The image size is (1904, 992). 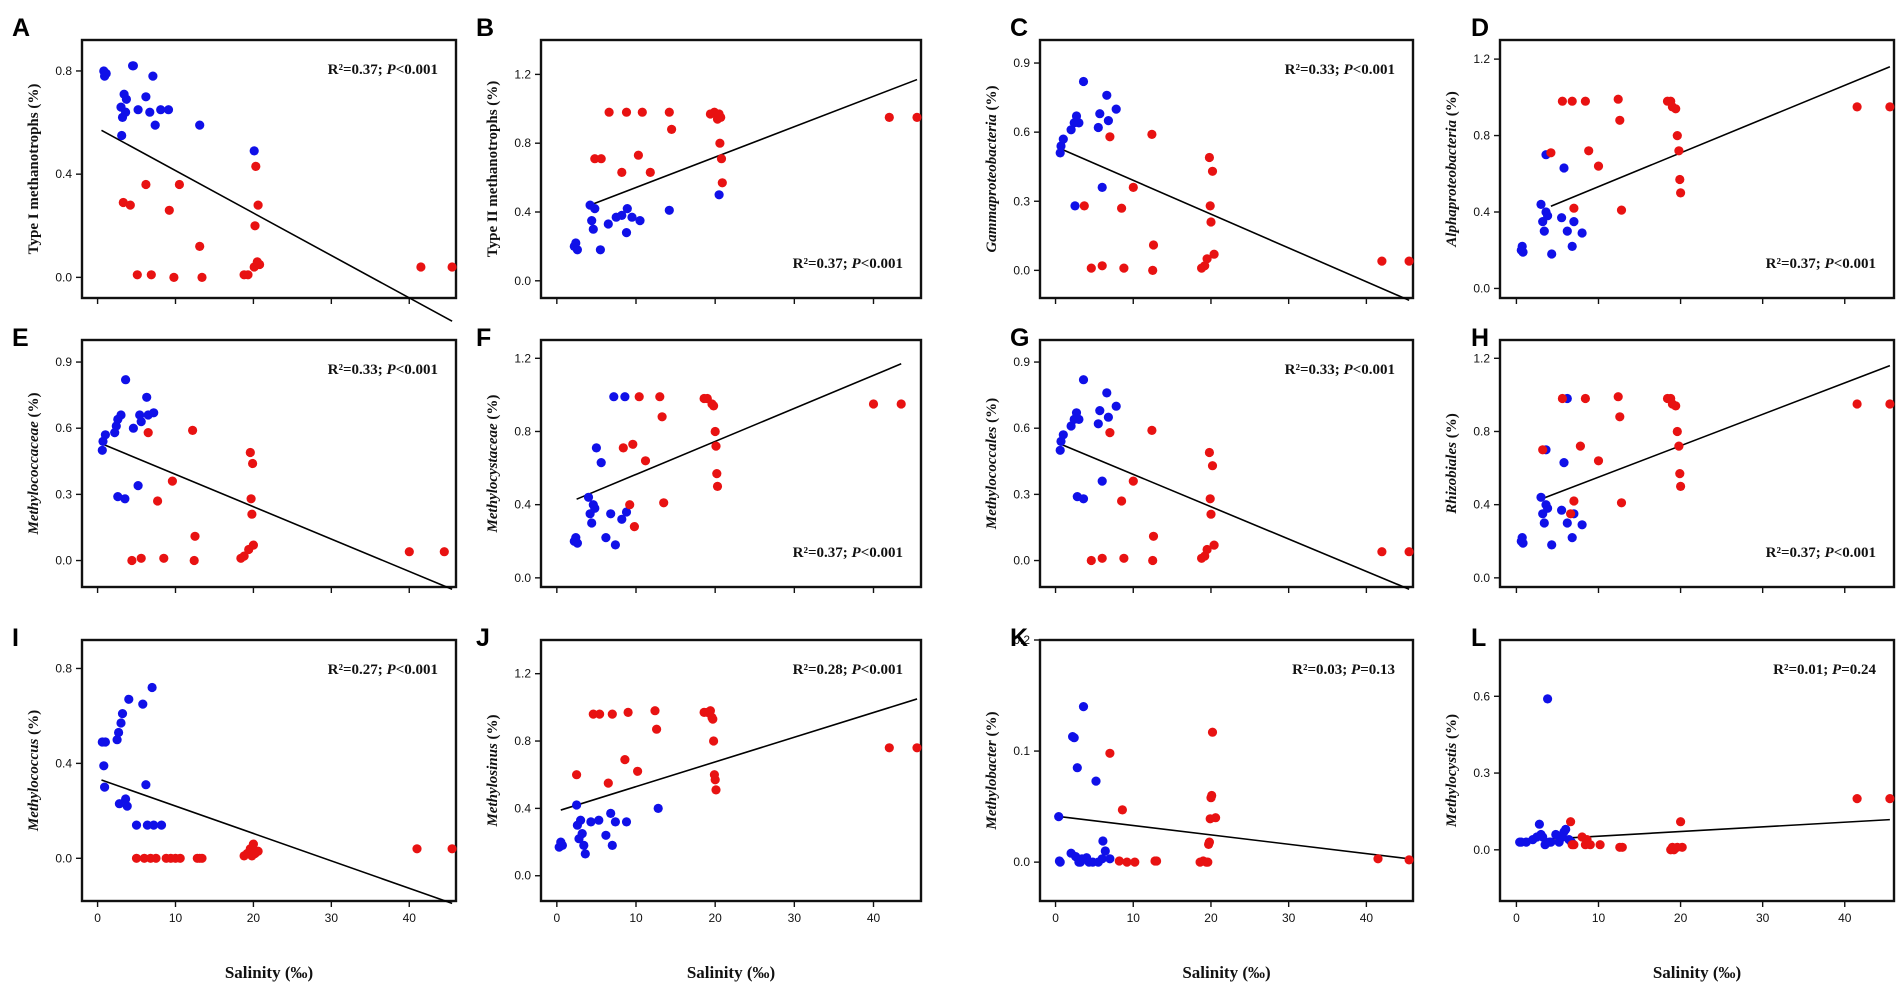 I want to click on panel-letter: H, so click(x=1480, y=338).